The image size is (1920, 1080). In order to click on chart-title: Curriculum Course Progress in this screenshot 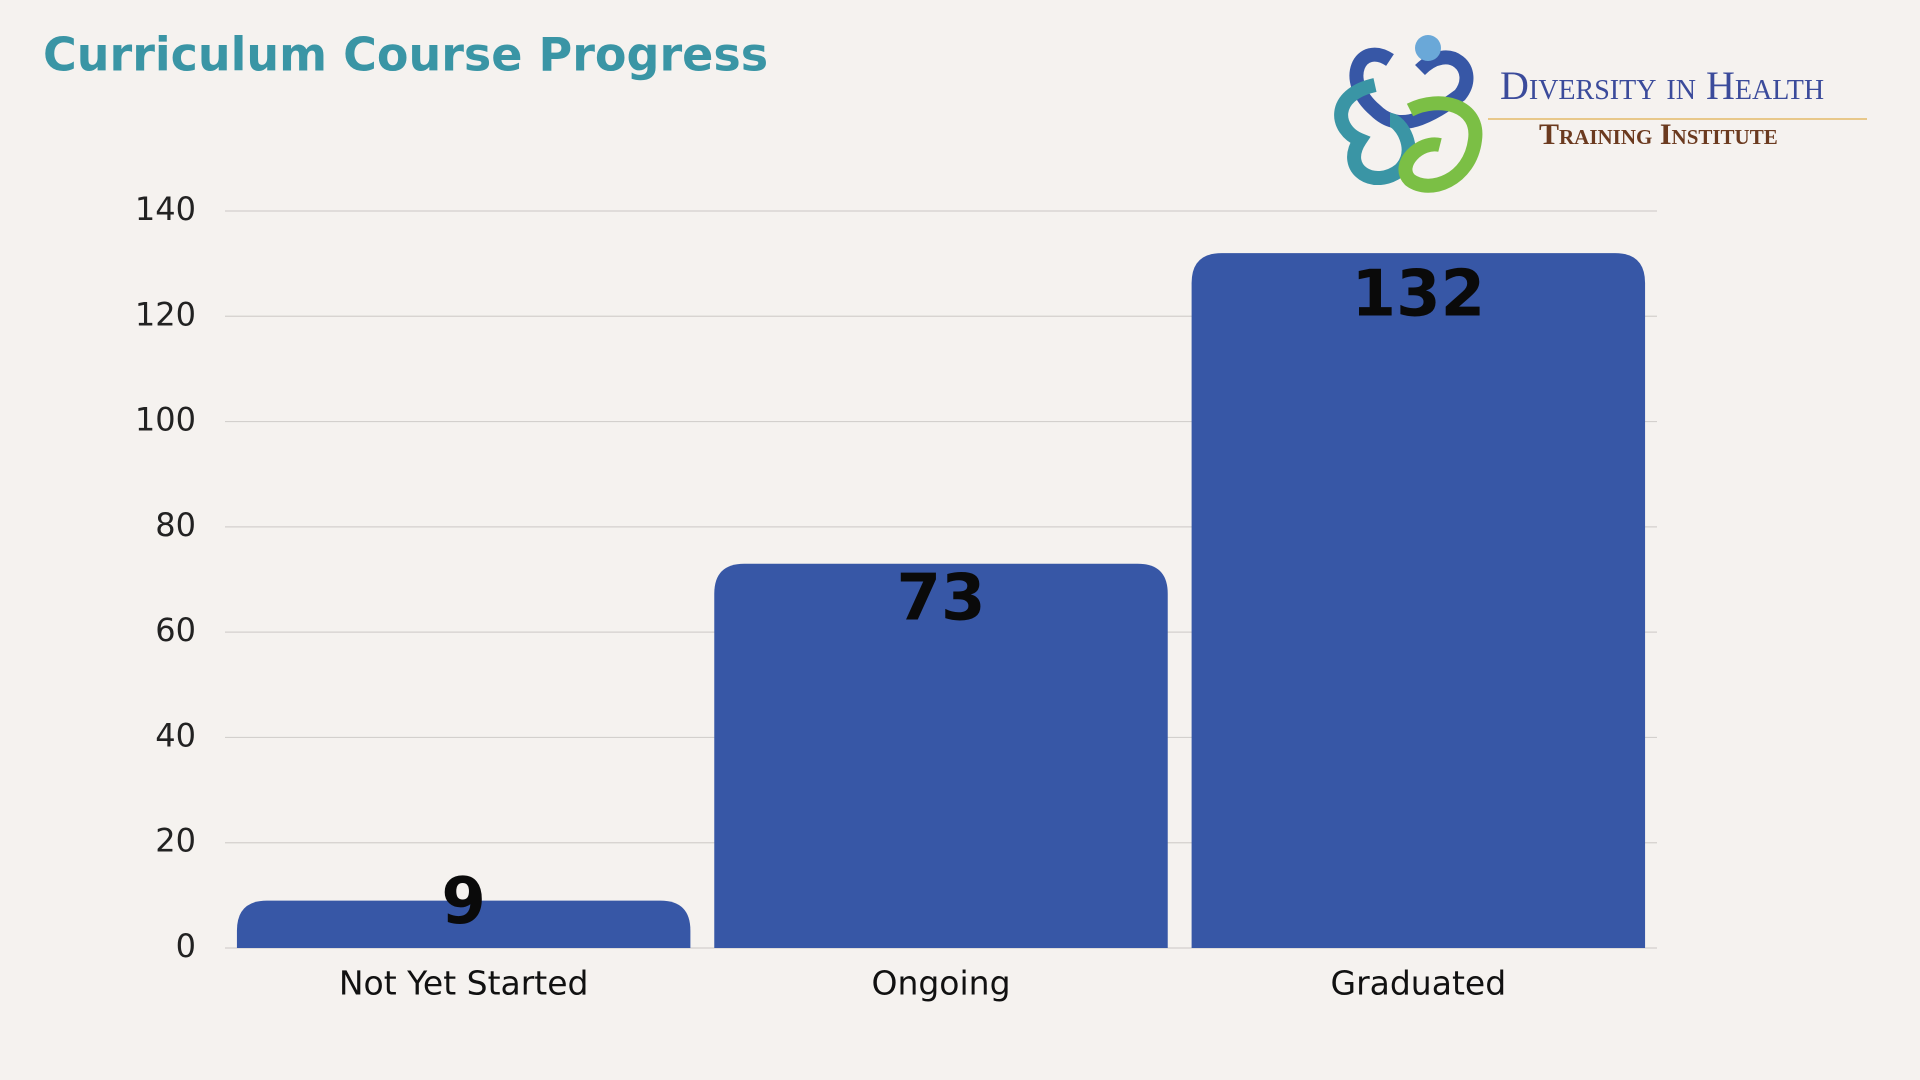, I will do `click(405, 55)`.